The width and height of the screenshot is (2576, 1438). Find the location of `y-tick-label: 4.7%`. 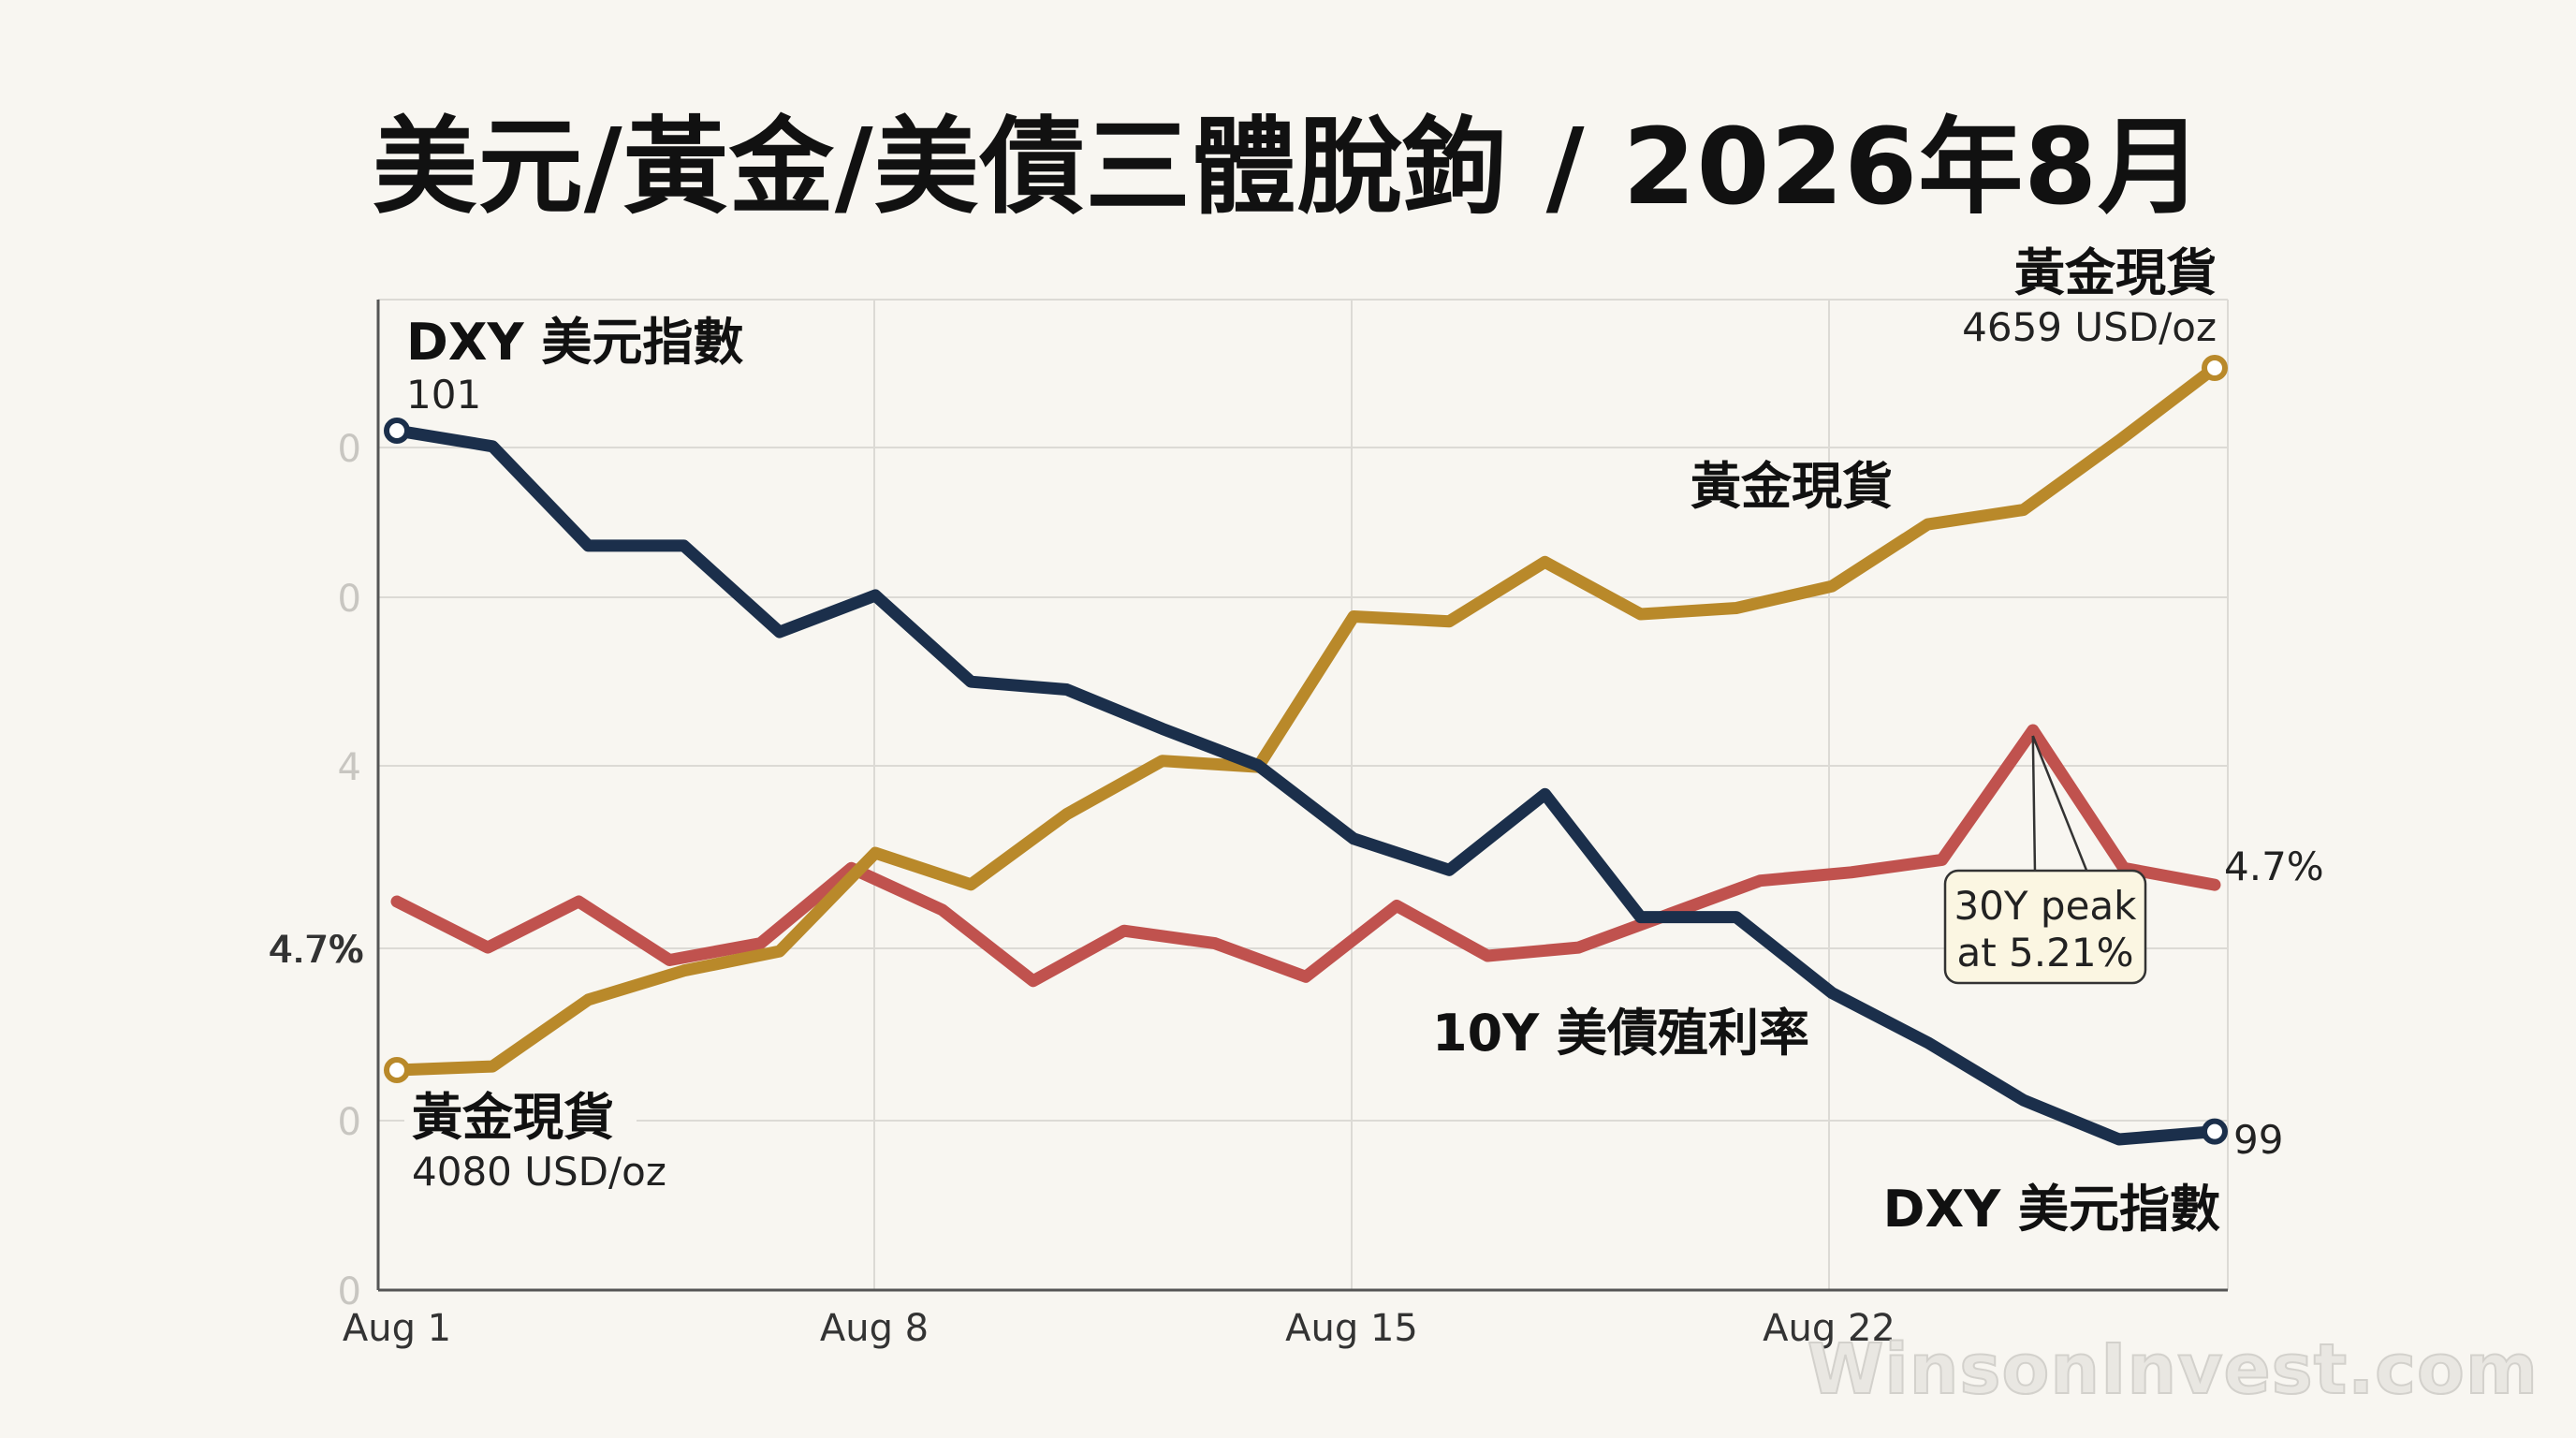

y-tick-label: 4.7% is located at coordinates (315, 950).